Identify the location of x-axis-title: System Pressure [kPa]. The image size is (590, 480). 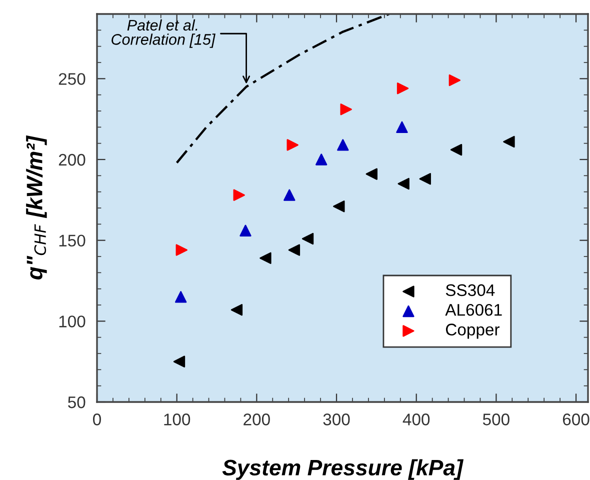
(343, 469).